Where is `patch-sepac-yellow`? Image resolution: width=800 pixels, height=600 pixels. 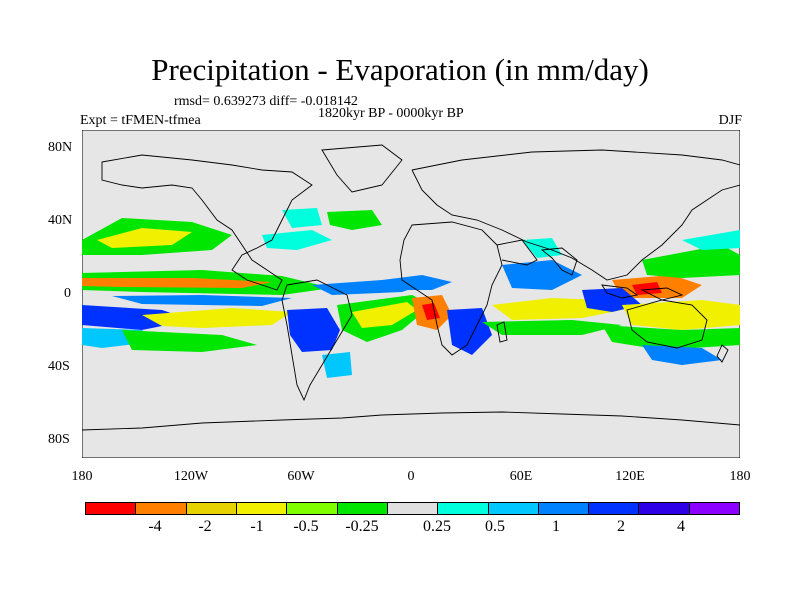 patch-sepac-yellow is located at coordinates (217, 318).